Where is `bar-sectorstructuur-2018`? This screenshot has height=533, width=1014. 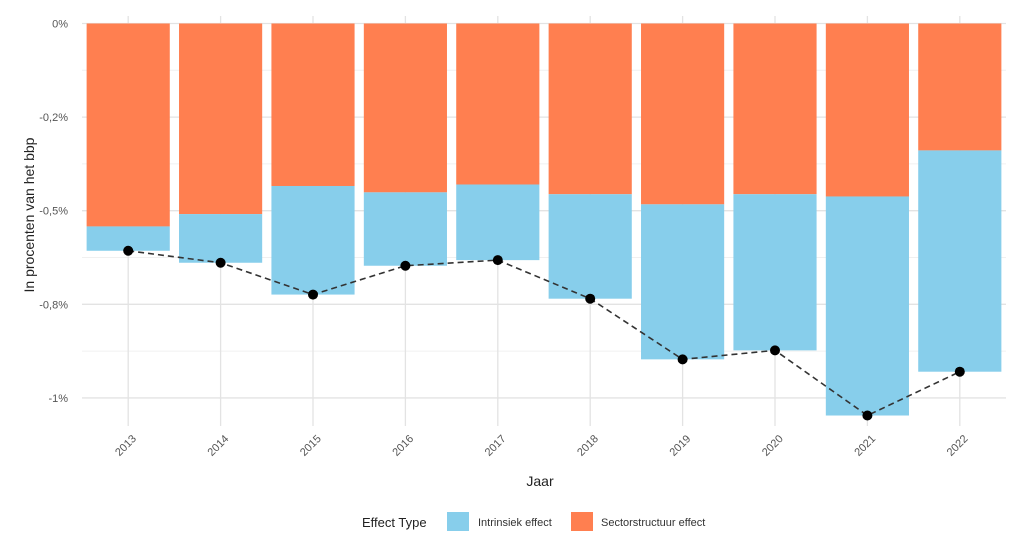 bar-sectorstructuur-2018 is located at coordinates (590, 109).